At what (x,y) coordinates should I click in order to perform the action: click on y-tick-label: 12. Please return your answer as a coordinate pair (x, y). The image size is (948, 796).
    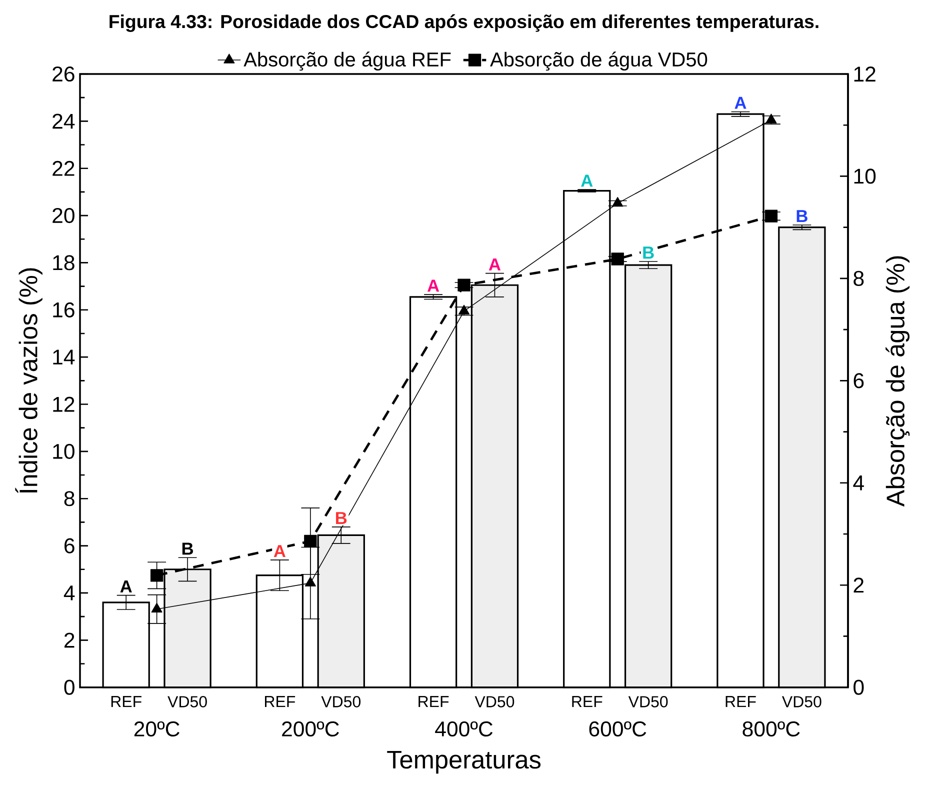
    Looking at the image, I should click on (63, 404).